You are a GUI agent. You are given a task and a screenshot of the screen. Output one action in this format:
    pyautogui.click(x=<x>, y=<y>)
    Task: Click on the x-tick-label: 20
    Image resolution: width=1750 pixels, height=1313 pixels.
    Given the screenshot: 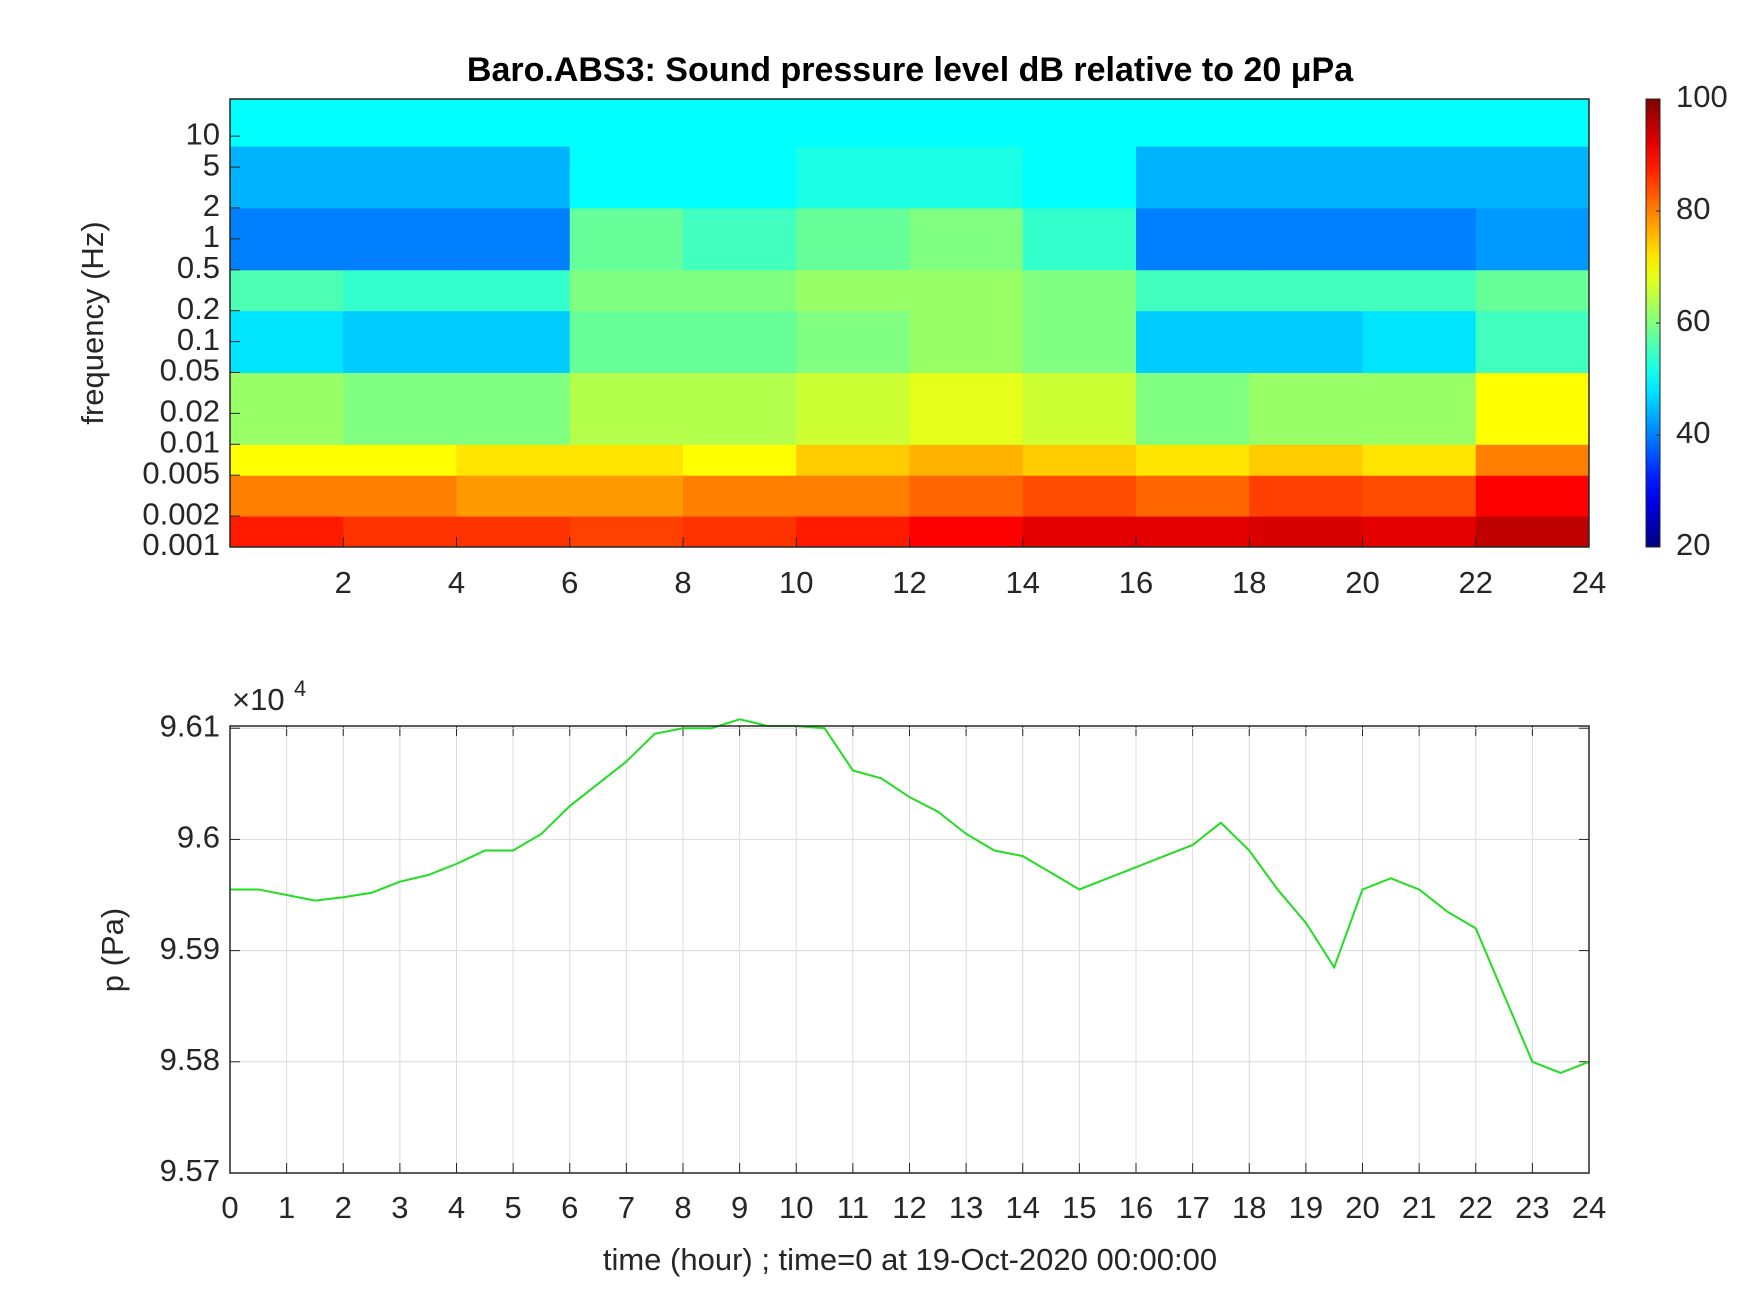 What is the action you would take?
    pyautogui.click(x=1362, y=582)
    